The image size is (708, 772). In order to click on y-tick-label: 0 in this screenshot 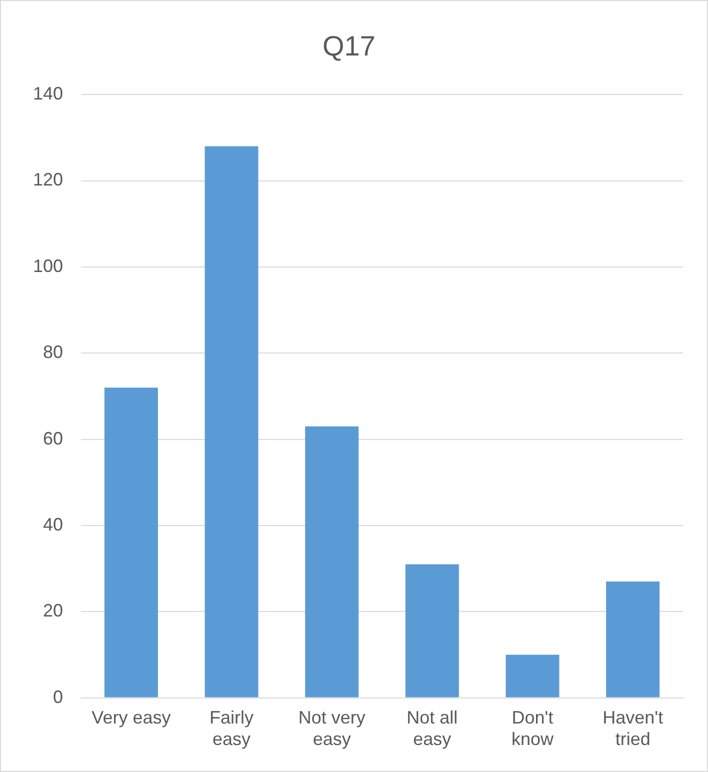, I will do `click(58, 696)`.